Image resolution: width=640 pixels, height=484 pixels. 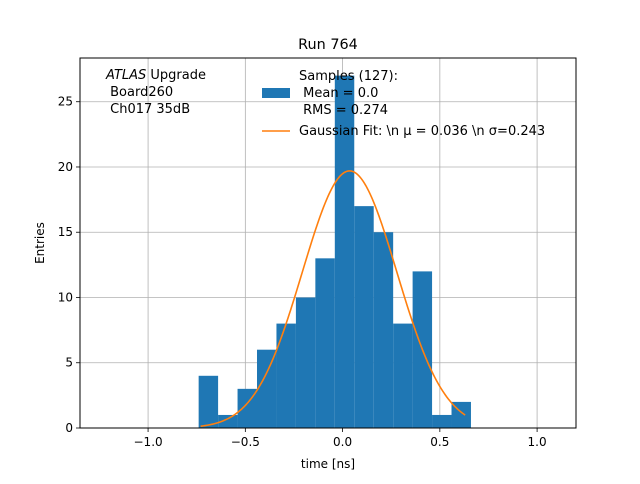 What do you see at coordinates (69, 265) in the screenshot?
I see `y-axis-ticks: 0 5 10 15 20 25` at bounding box center [69, 265].